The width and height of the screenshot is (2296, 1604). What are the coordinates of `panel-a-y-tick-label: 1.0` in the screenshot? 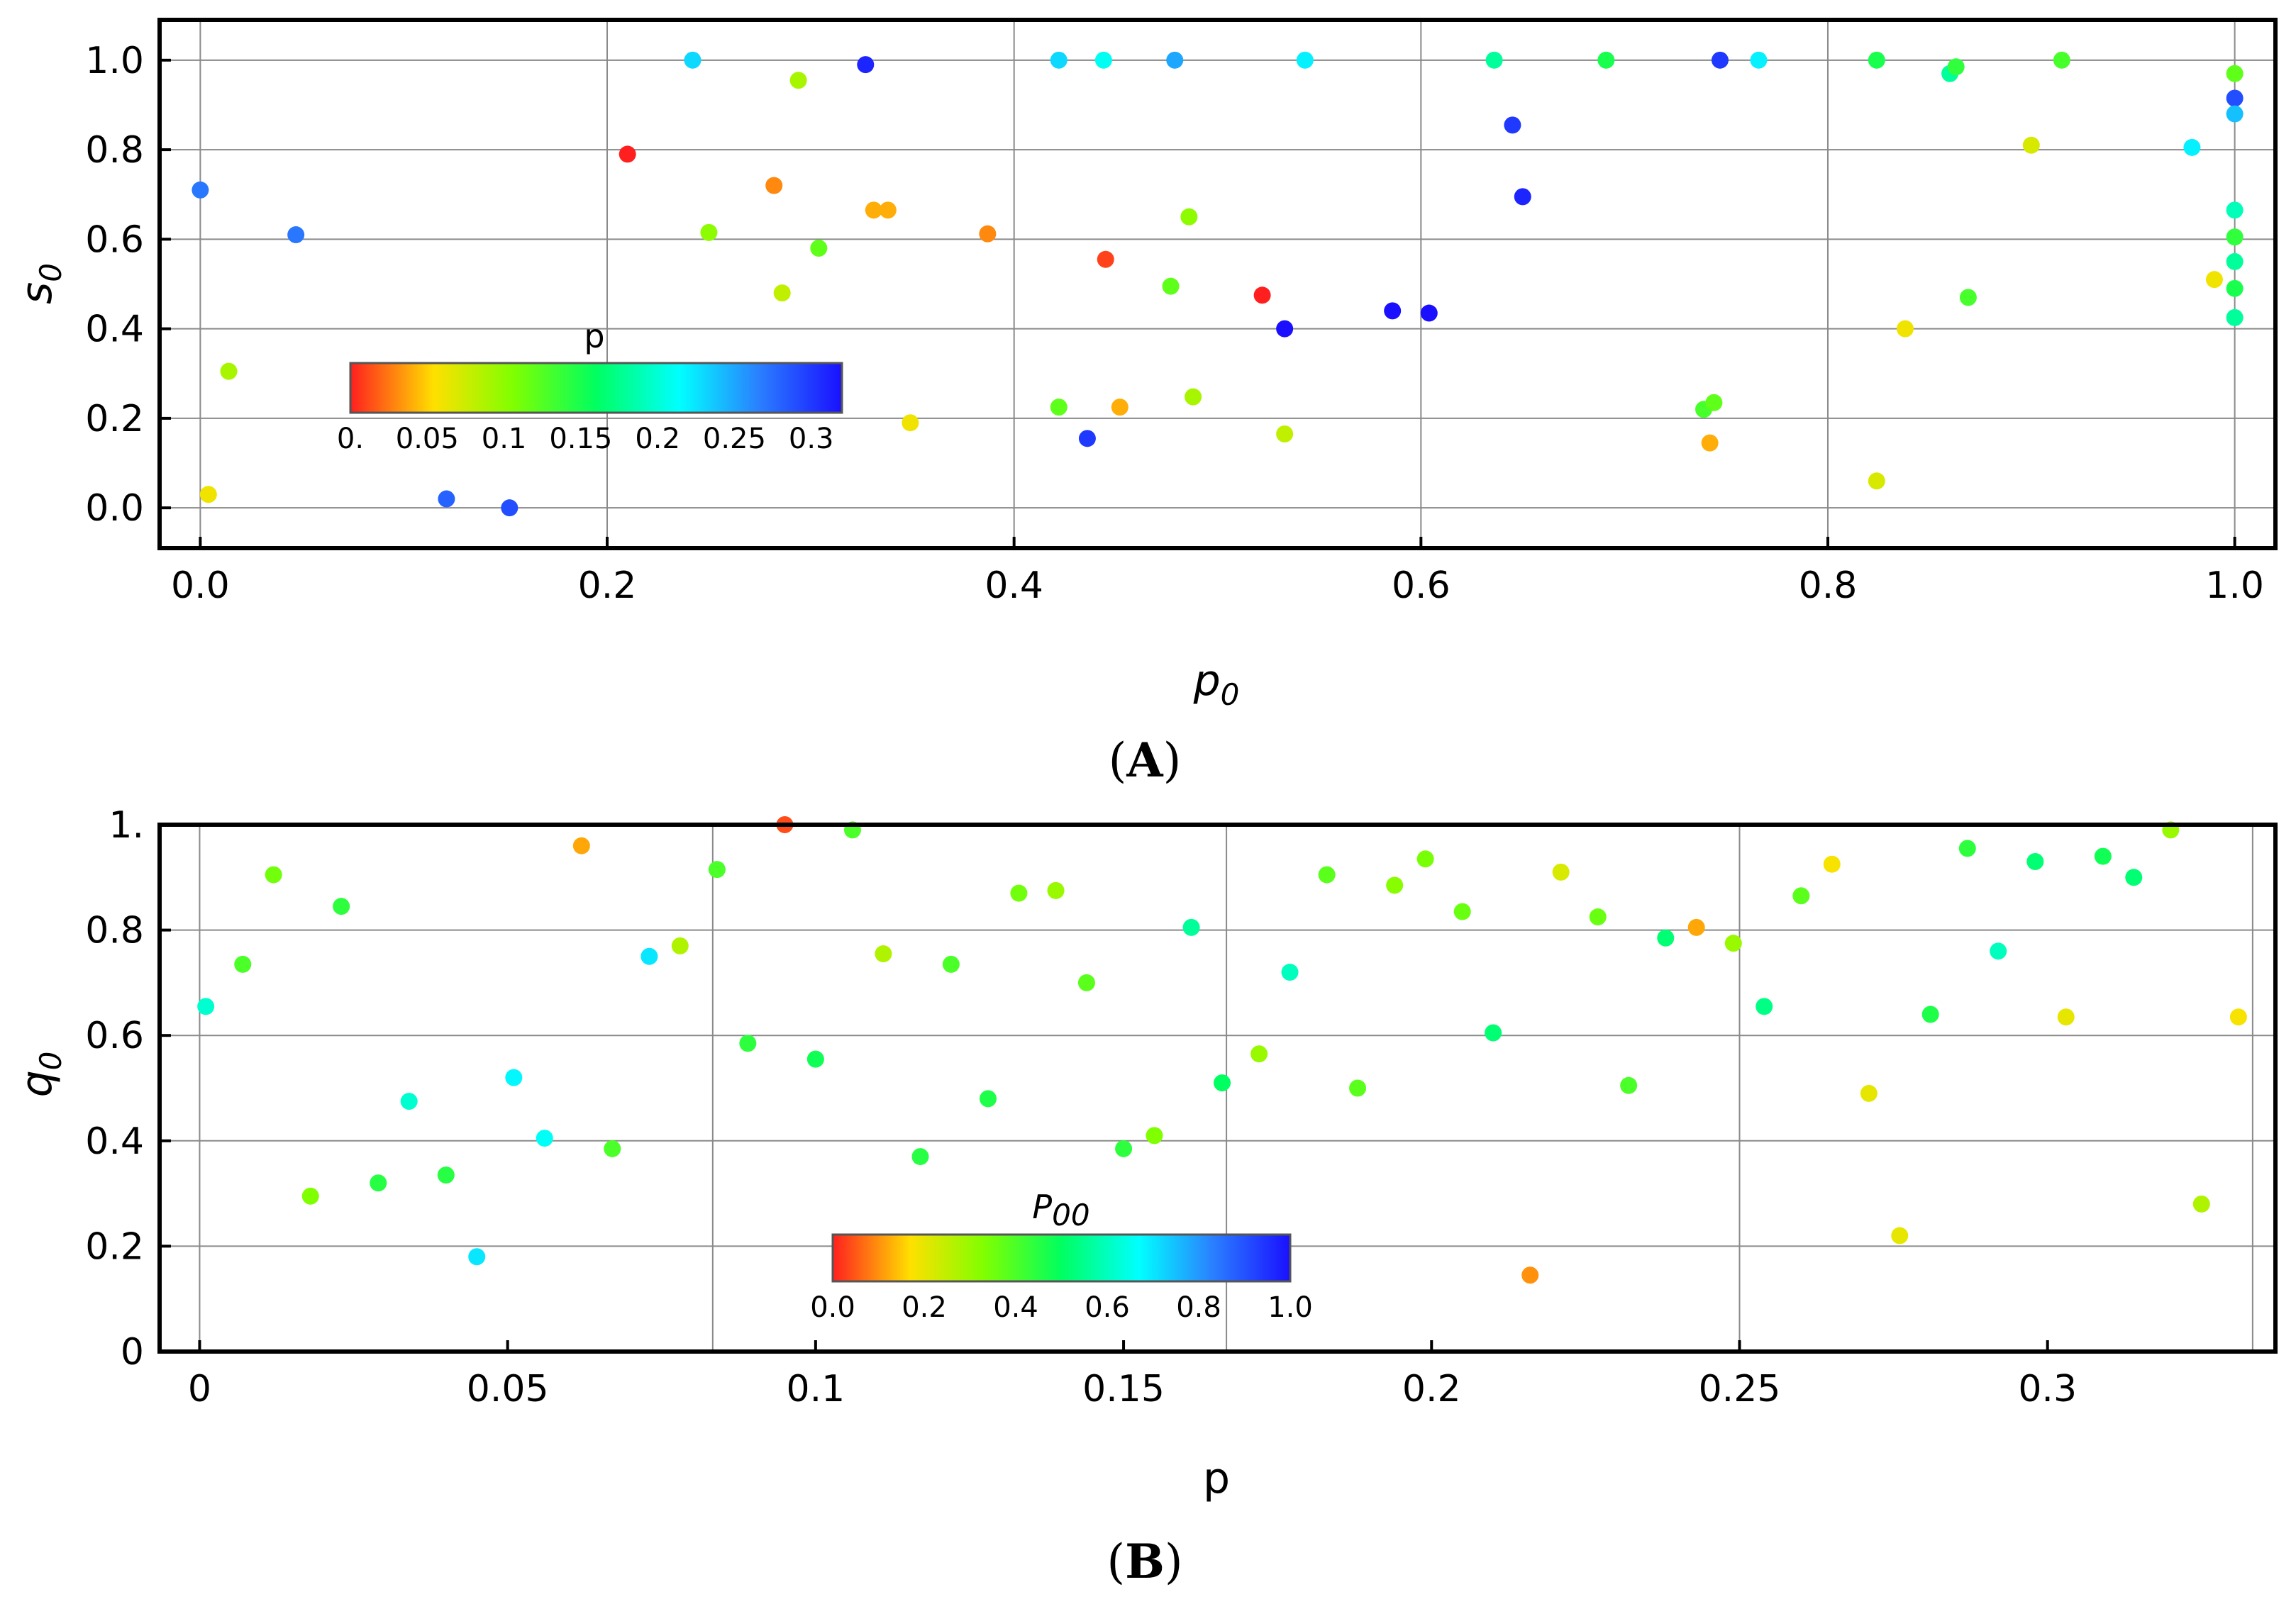 It's located at (114, 61).